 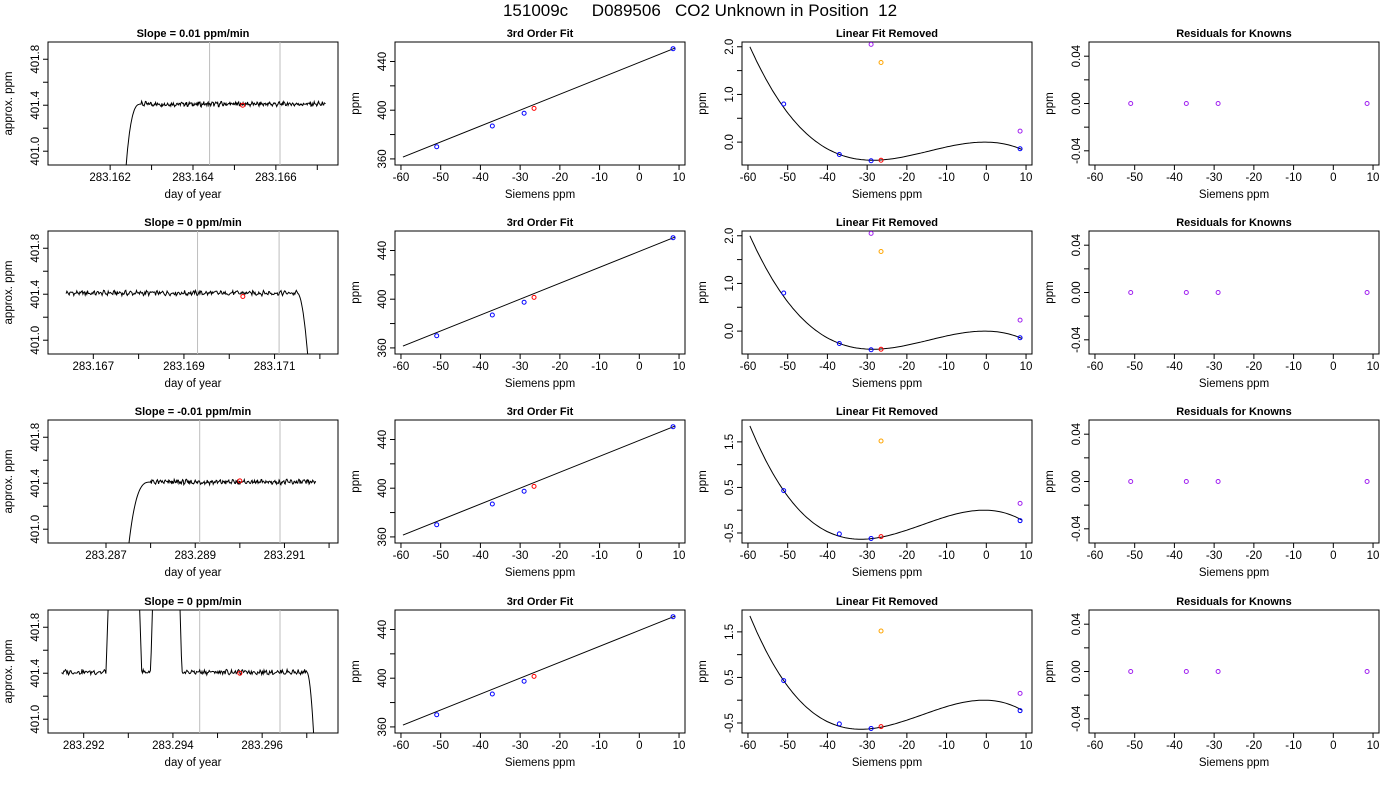 I want to click on x-axis-label: day of year, so click(x=193, y=573).